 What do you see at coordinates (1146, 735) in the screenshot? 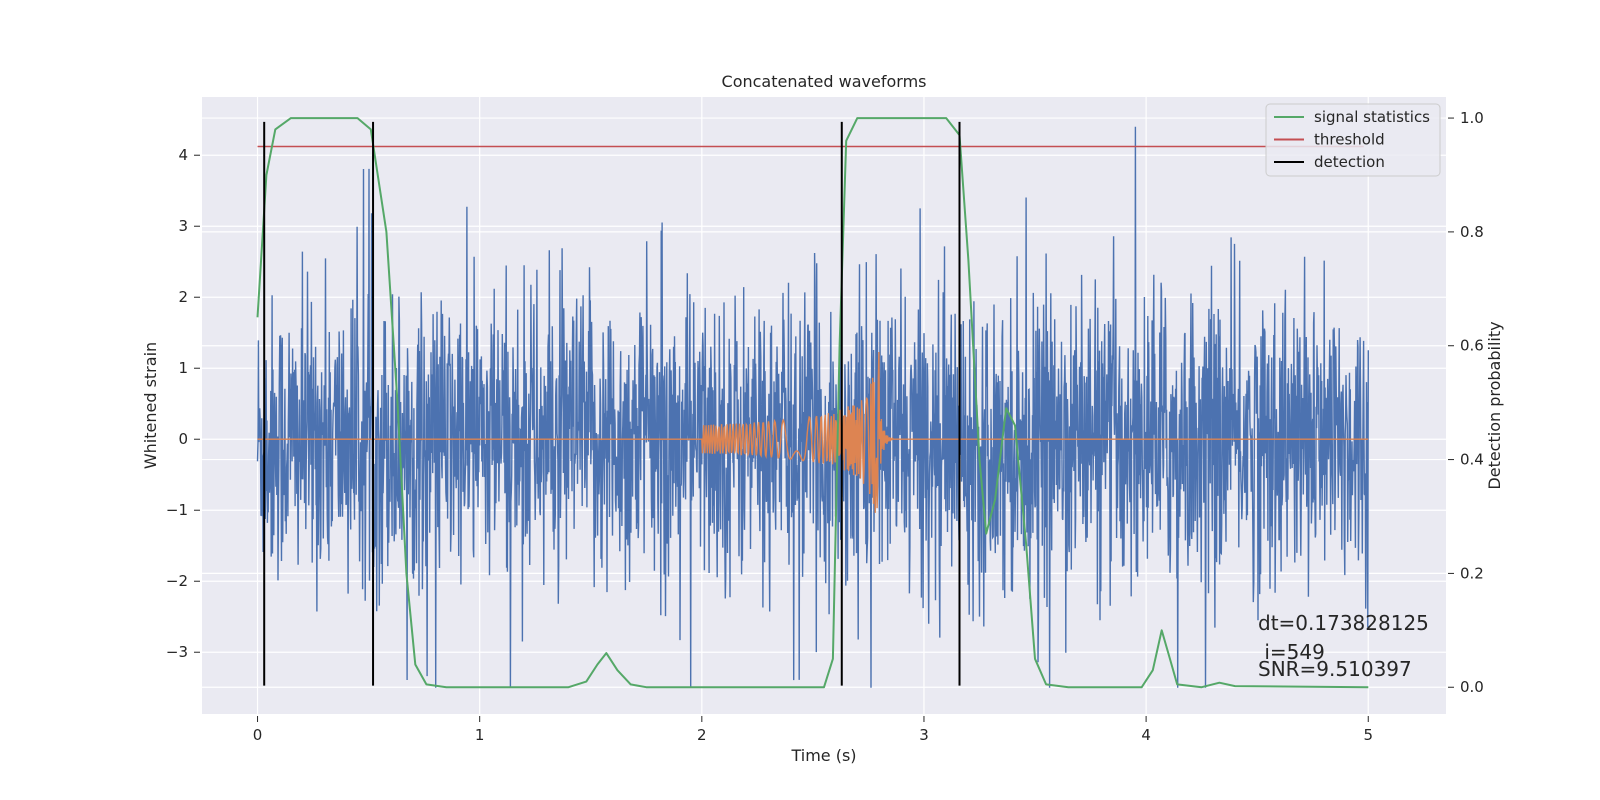
I see `x-tick-label: 4` at bounding box center [1146, 735].